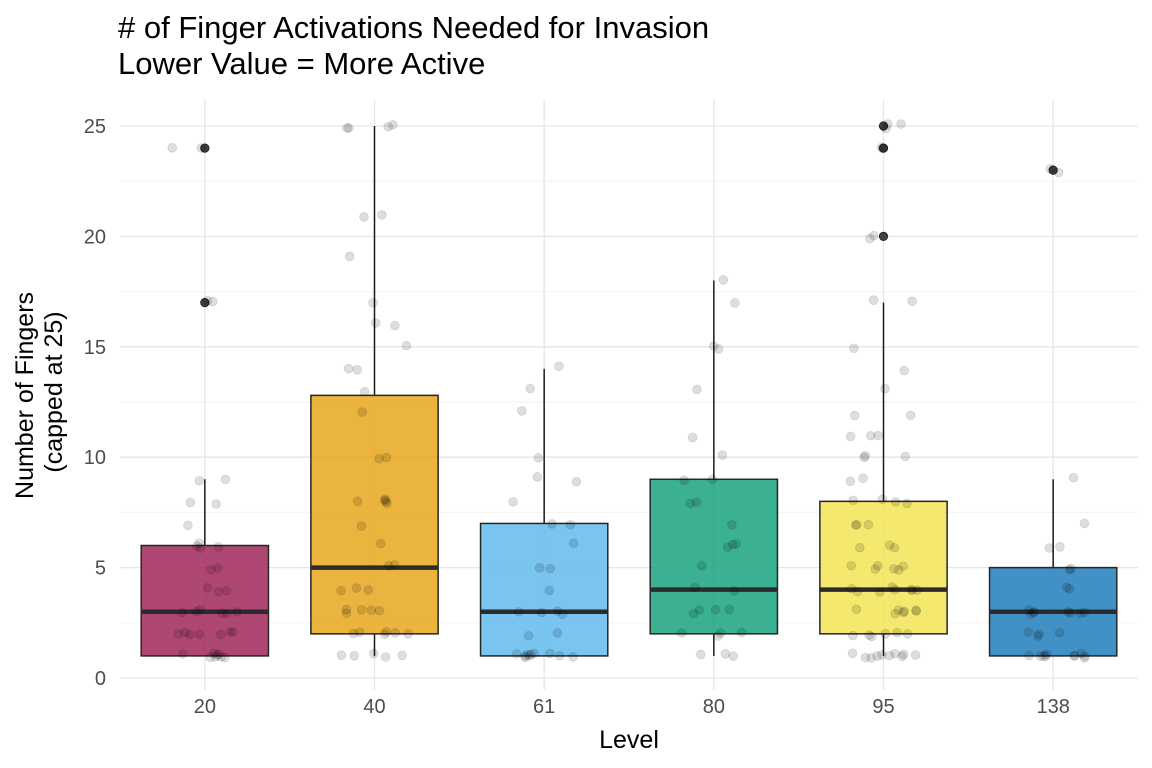  I want to click on y-tick-label: 10, so click(95, 458).